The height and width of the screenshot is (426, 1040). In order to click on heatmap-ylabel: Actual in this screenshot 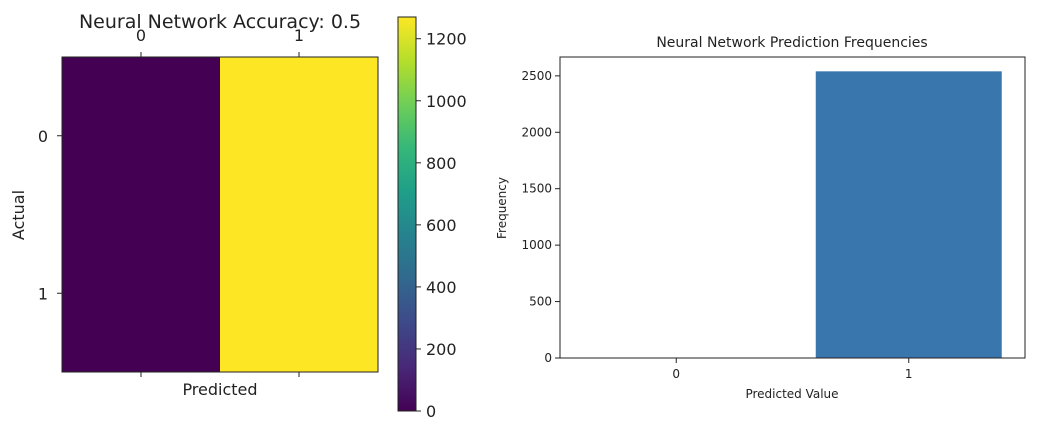, I will do `click(18, 215)`.